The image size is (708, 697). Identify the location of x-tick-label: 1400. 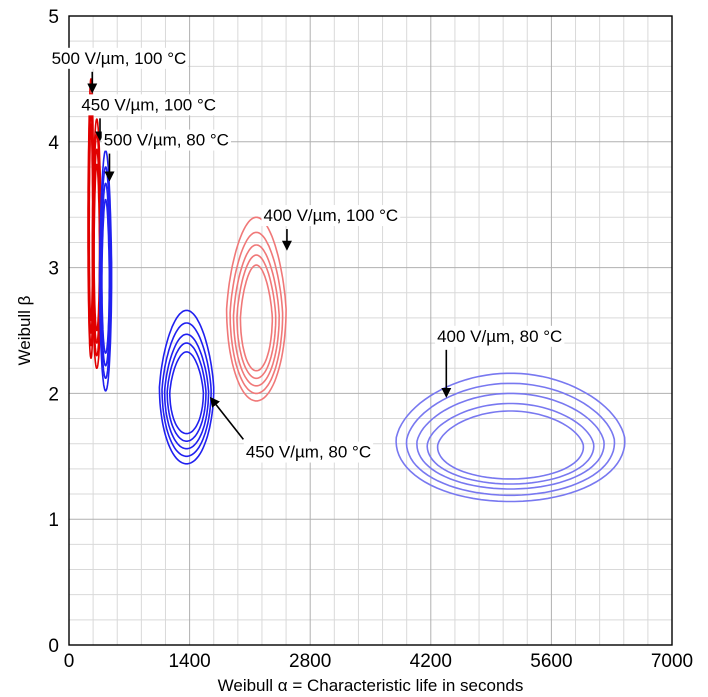
(189, 661).